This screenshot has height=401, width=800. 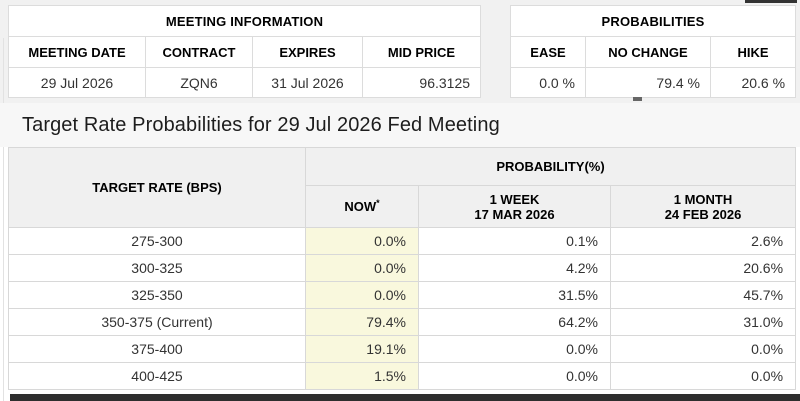 I want to click on target-rate-value: 400-425, so click(x=157, y=376).